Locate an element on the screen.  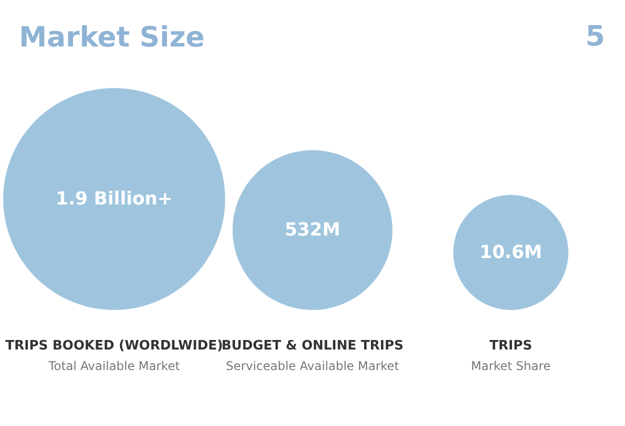
category-label: BUDGET & ONLINE TRIPS Serviceable Available Market is located at coordinates (312, 355).